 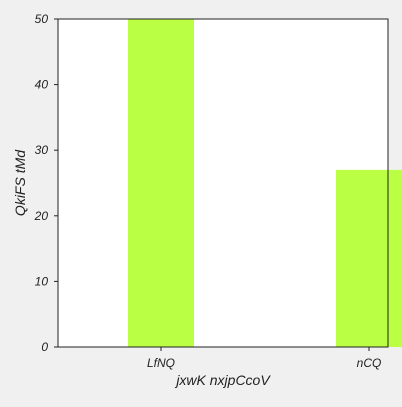 What do you see at coordinates (46, 183) in the screenshot?
I see `y-axis-ticks: 0 10 20 30 40 50` at bounding box center [46, 183].